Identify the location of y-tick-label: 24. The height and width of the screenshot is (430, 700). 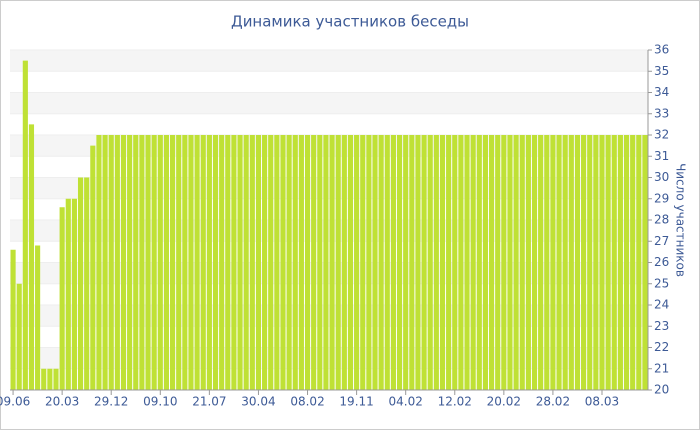
(661, 305).